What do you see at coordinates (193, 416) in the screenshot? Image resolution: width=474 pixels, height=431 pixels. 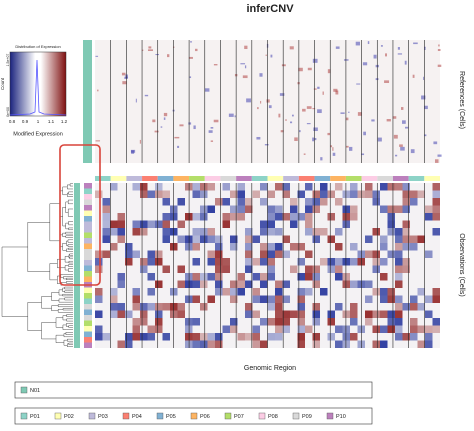 I see `observation-legend-box` at bounding box center [193, 416].